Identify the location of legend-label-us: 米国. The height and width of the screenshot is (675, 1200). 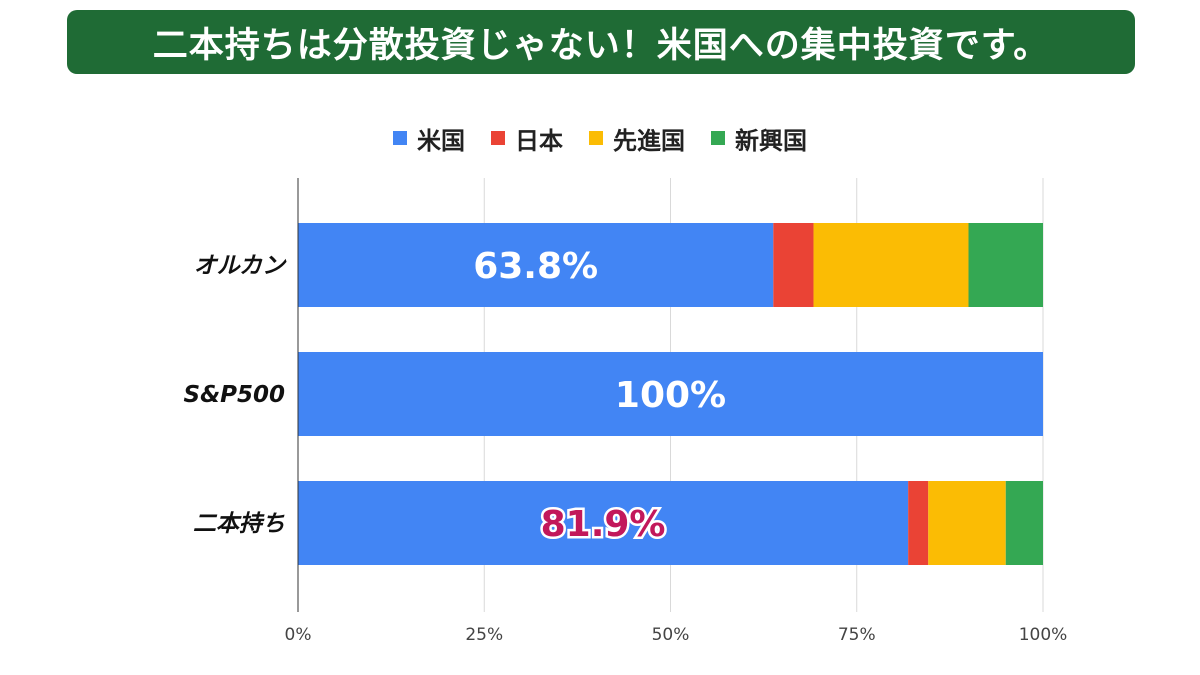
(441, 140).